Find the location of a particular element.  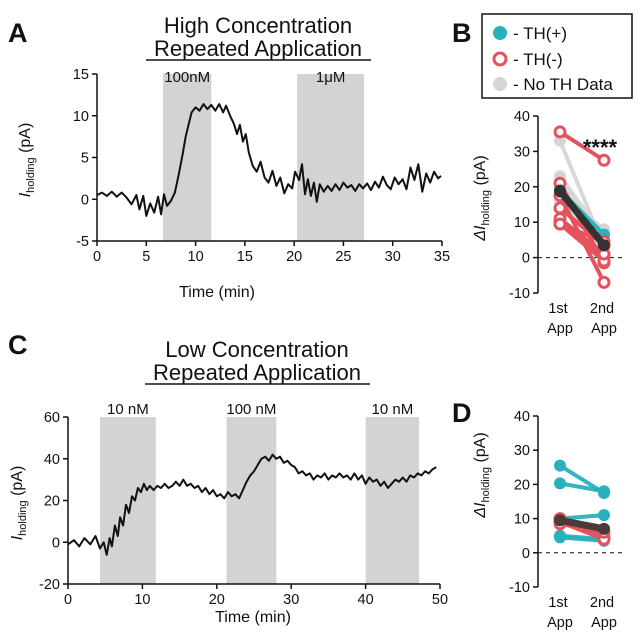

panel-label-d: D is located at coordinates (462, 413).